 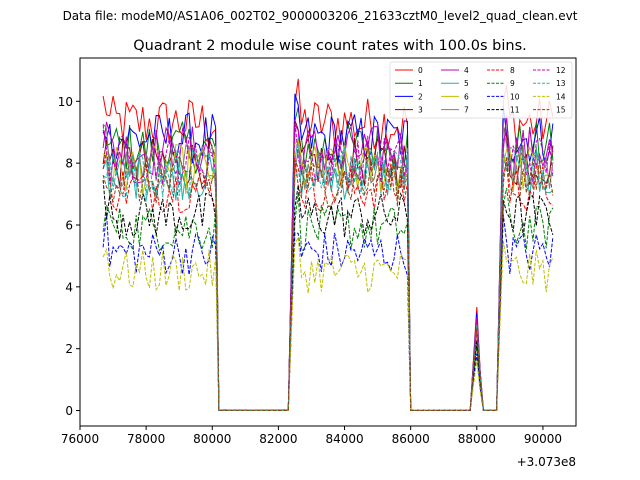 I want to click on x-tick-label: 78000, so click(x=146, y=439).